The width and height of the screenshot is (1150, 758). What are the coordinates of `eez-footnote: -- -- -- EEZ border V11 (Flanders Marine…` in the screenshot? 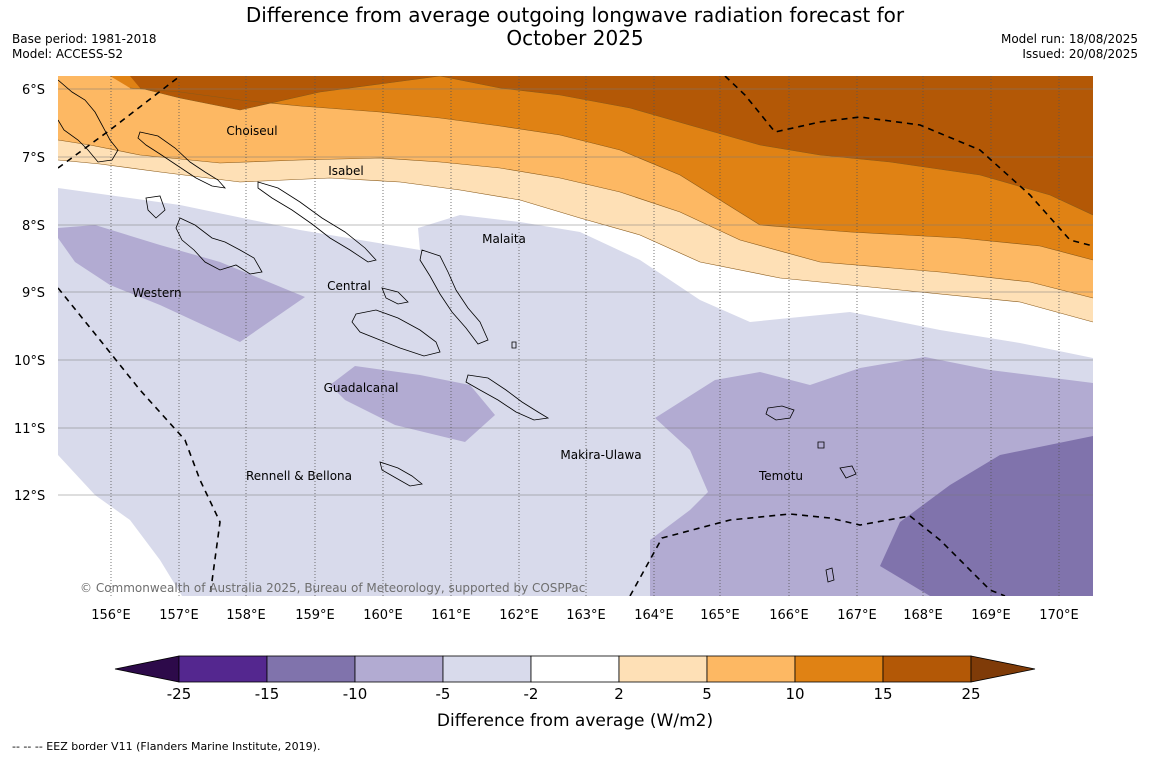 It's located at (166, 746).